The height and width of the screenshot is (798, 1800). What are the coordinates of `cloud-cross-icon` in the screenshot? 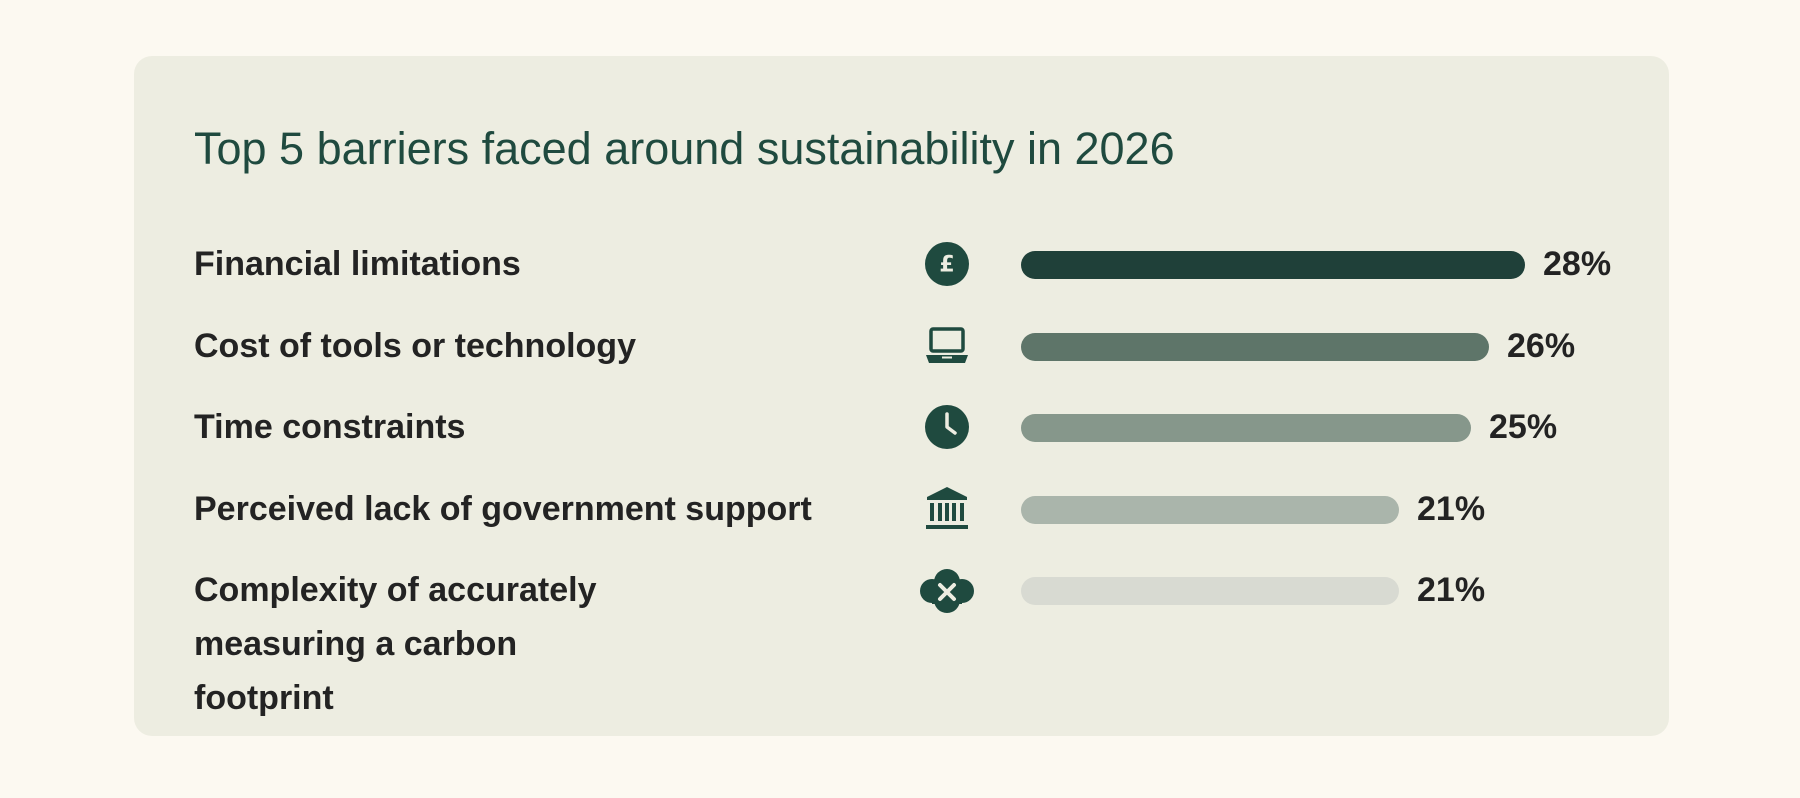 It's located at (947, 590).